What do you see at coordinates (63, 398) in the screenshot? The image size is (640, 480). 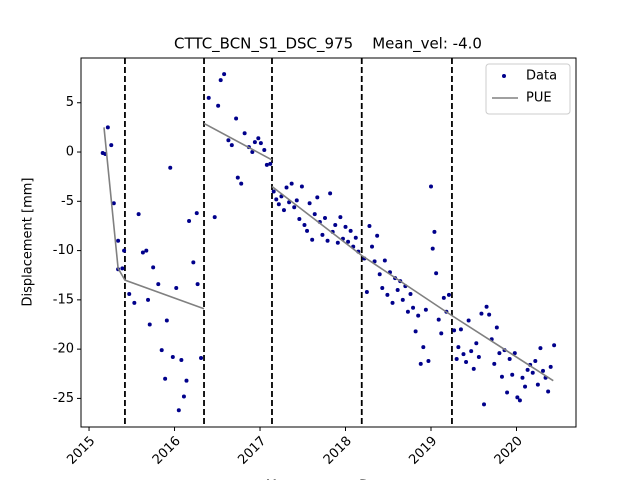 I see `y-tick-label: -25` at bounding box center [63, 398].